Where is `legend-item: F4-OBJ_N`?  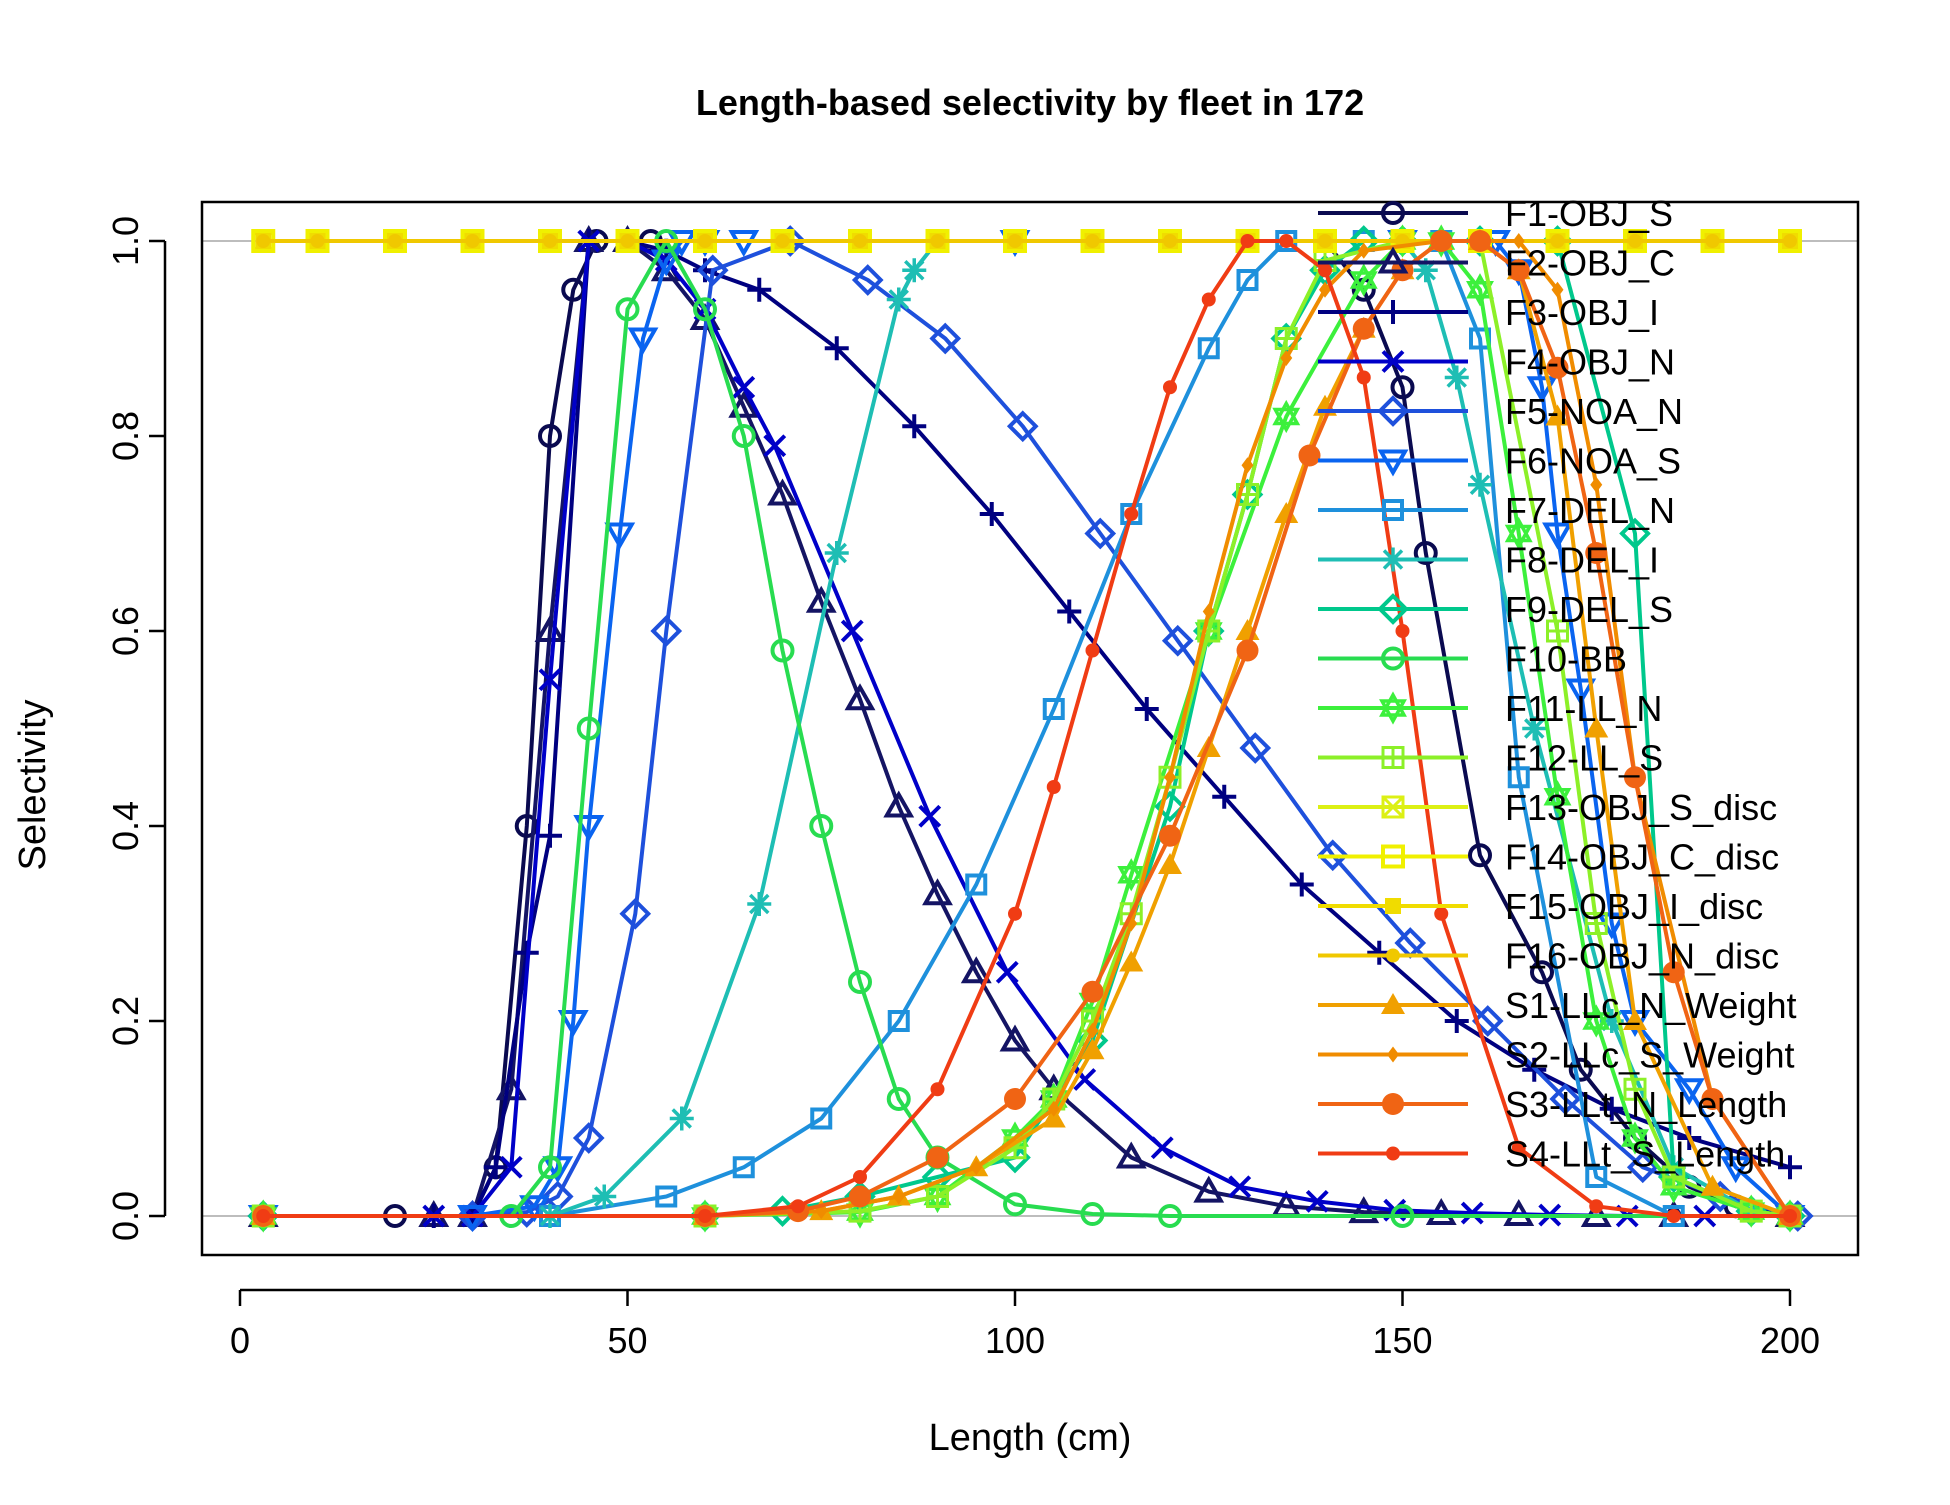 legend-item: F4-OBJ_N is located at coordinates (1496, 362).